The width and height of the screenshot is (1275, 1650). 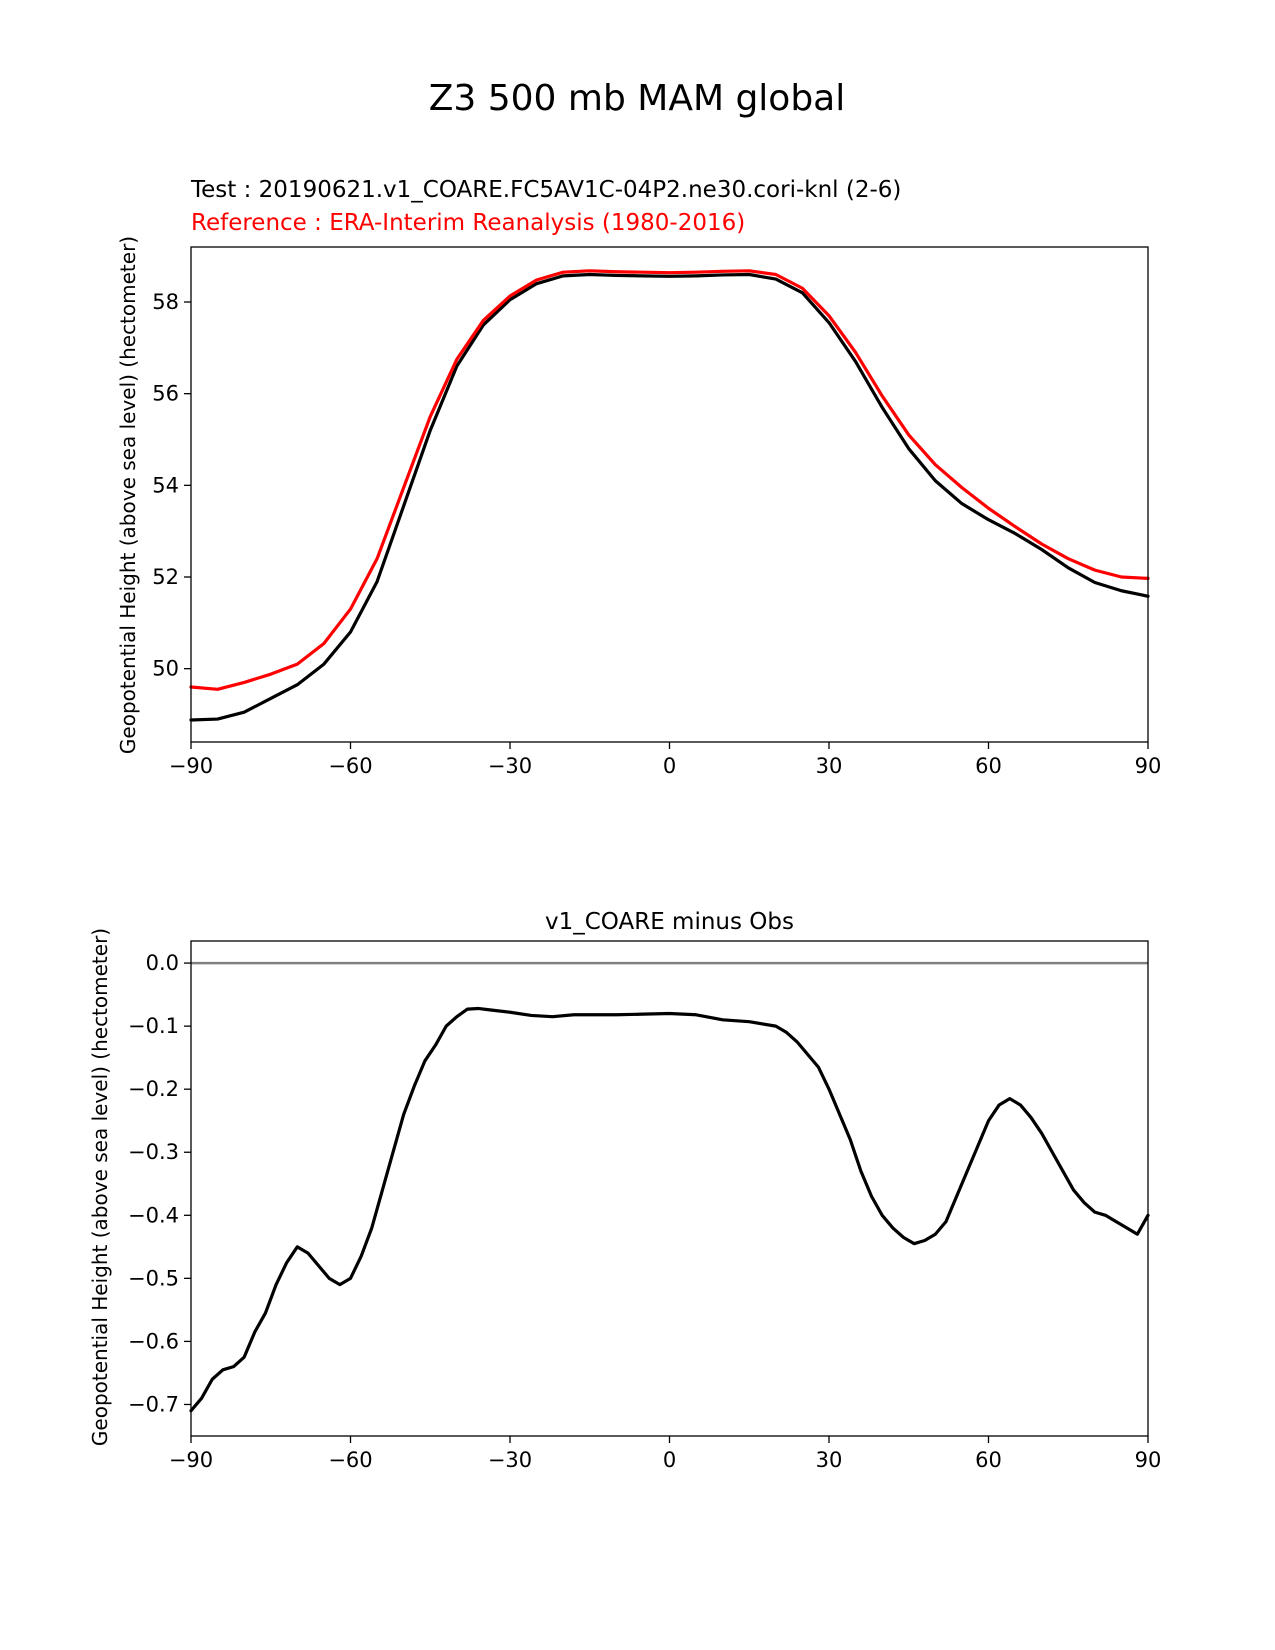 I want to click on y-tick-label: 50, so click(x=165, y=669).